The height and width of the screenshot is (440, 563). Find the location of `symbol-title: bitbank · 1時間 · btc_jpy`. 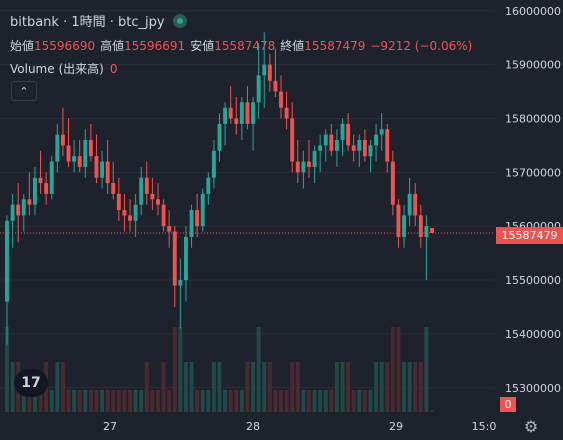

symbol-title: bitbank · 1時間 · btc_jpy is located at coordinates (98, 20).